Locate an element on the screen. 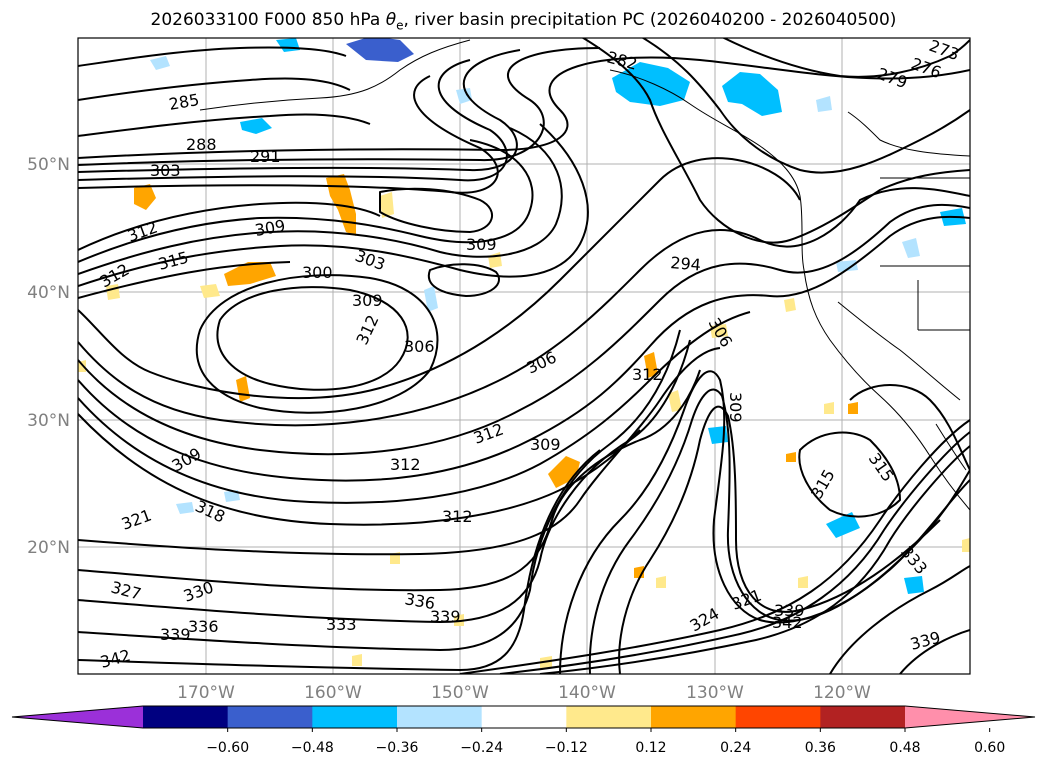 Image resolution: width=1047 pixels, height=767 pixels. latitude-labels: 50°N 40°N 30°N 20°N is located at coordinates (48, 356).